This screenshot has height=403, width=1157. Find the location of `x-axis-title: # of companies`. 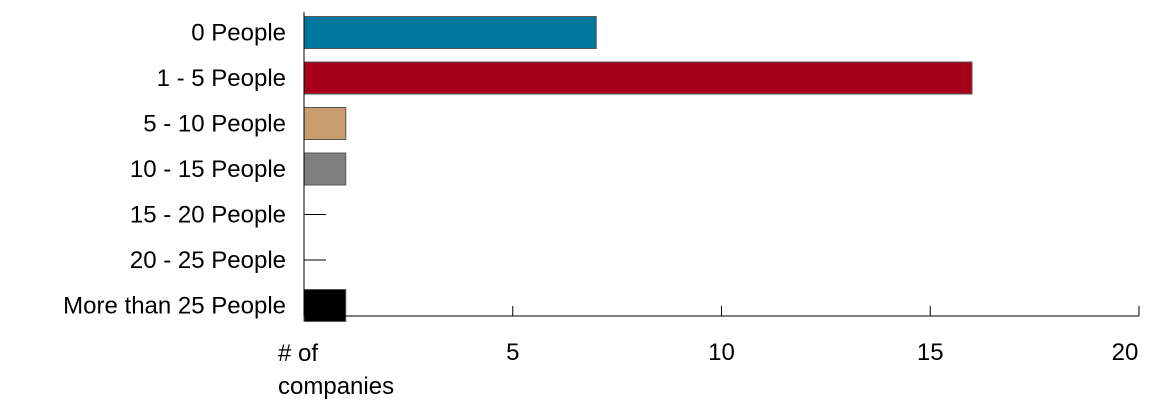

x-axis-title: # of companies is located at coordinates (336, 370).